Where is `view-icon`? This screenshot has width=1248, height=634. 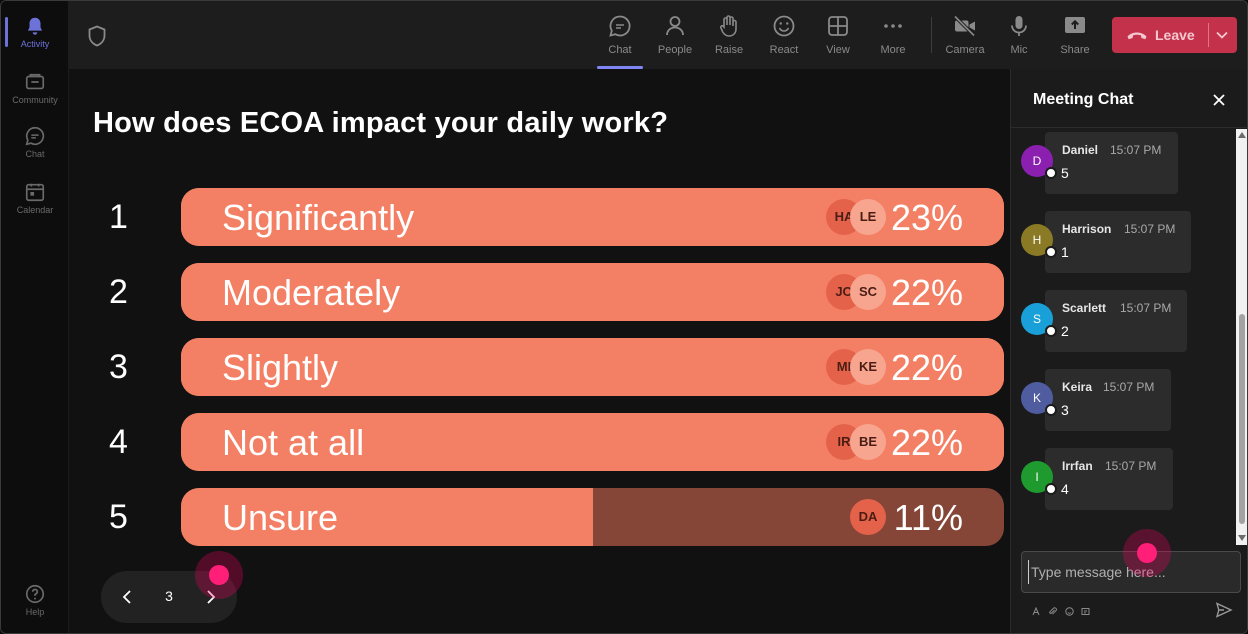
view-icon is located at coordinates (838, 26).